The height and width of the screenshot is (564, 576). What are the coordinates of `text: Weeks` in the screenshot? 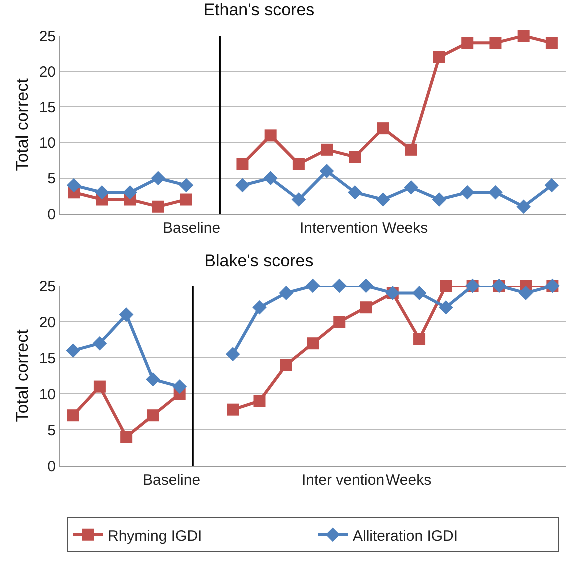 It's located at (409, 480).